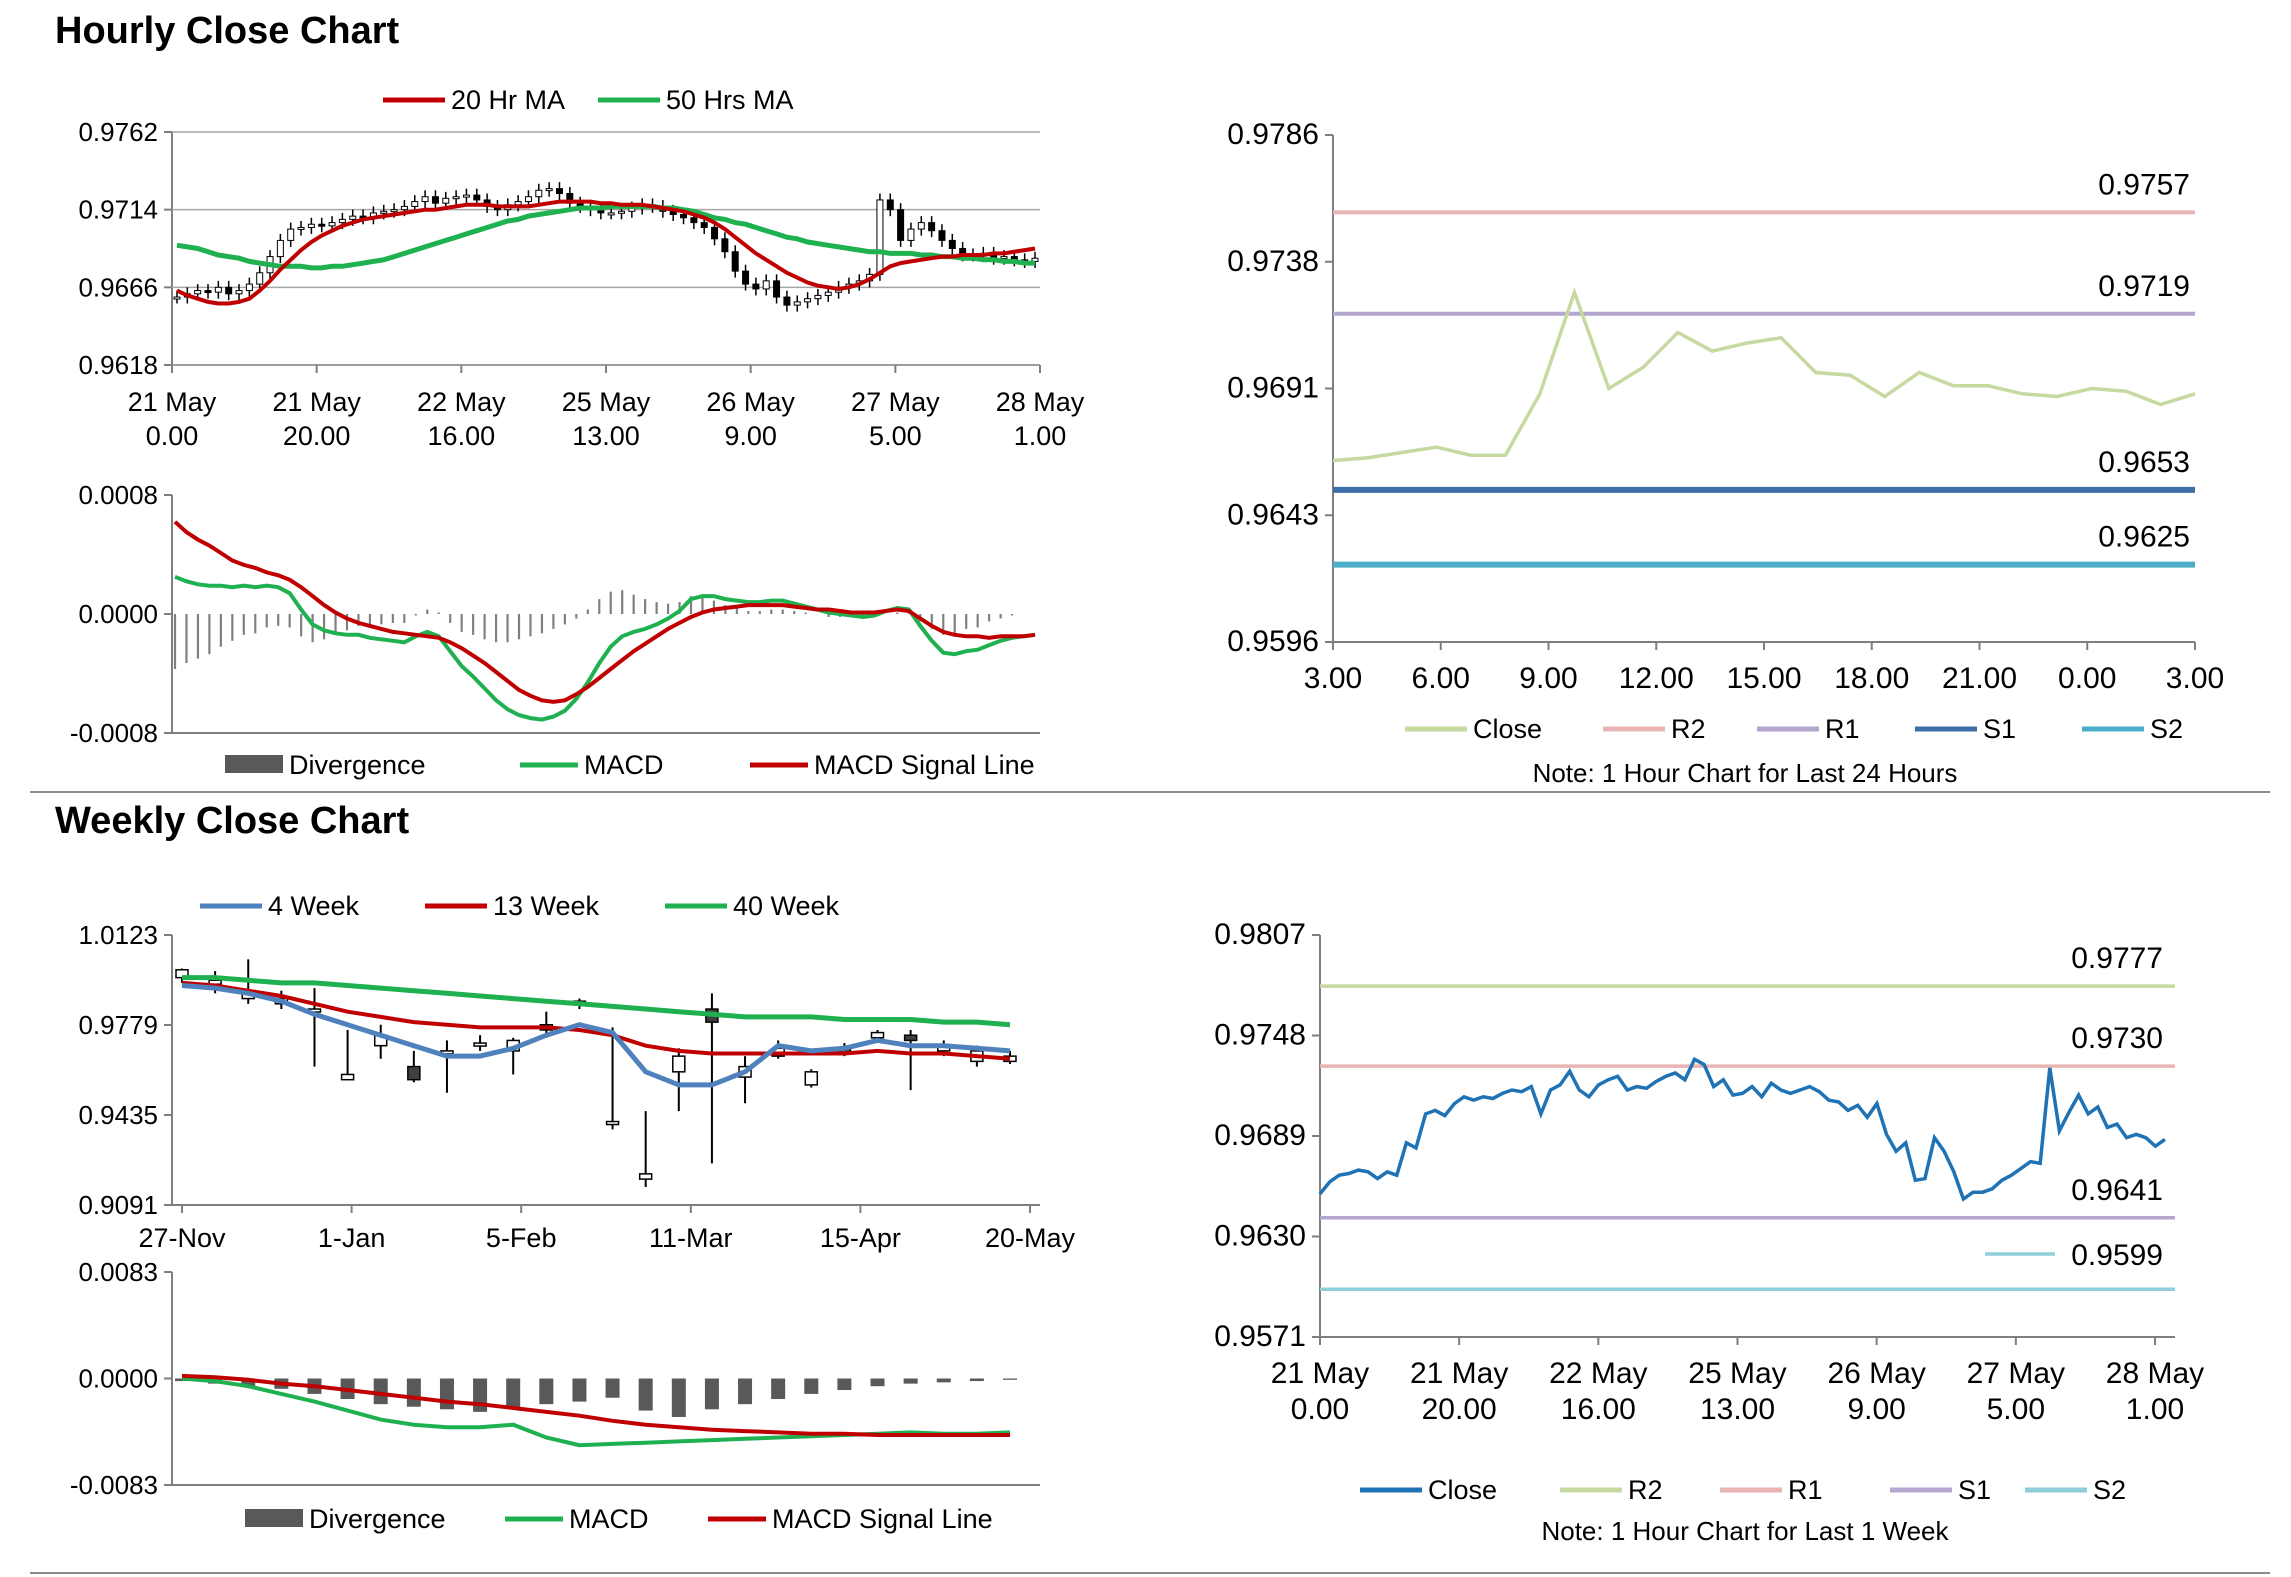 This screenshot has width=2291, height=1577. Describe the element at coordinates (1441, 678) in the screenshot. I see `x-tick-label: 6.00` at that location.